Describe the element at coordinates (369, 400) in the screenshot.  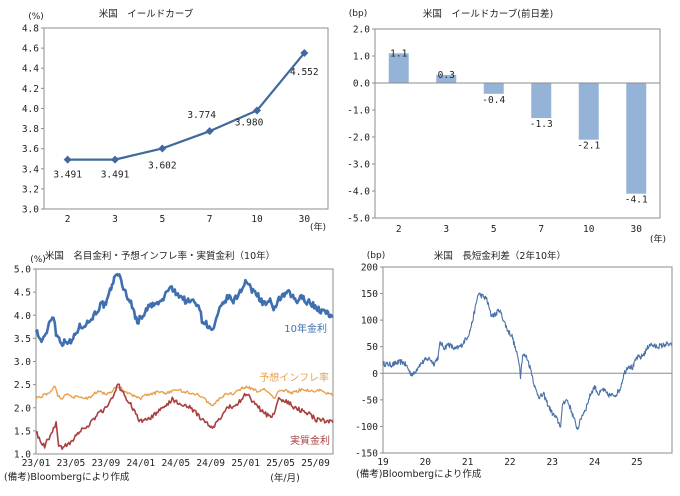
I see `spread-y-tick-label: -50` at that location.